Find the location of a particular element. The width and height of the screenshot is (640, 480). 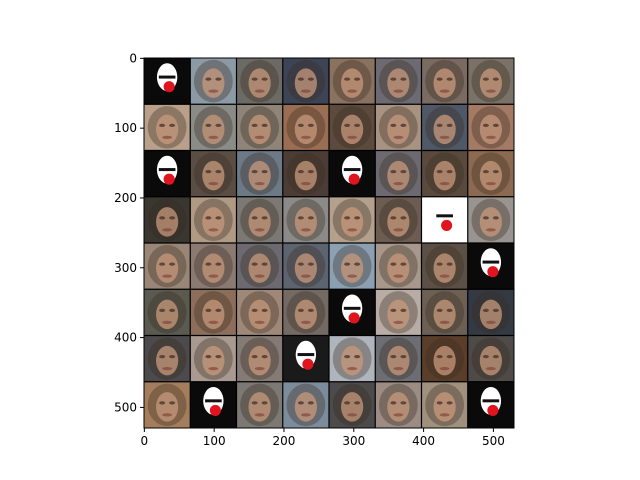

y-tick-label: 200 is located at coordinates (125, 198).